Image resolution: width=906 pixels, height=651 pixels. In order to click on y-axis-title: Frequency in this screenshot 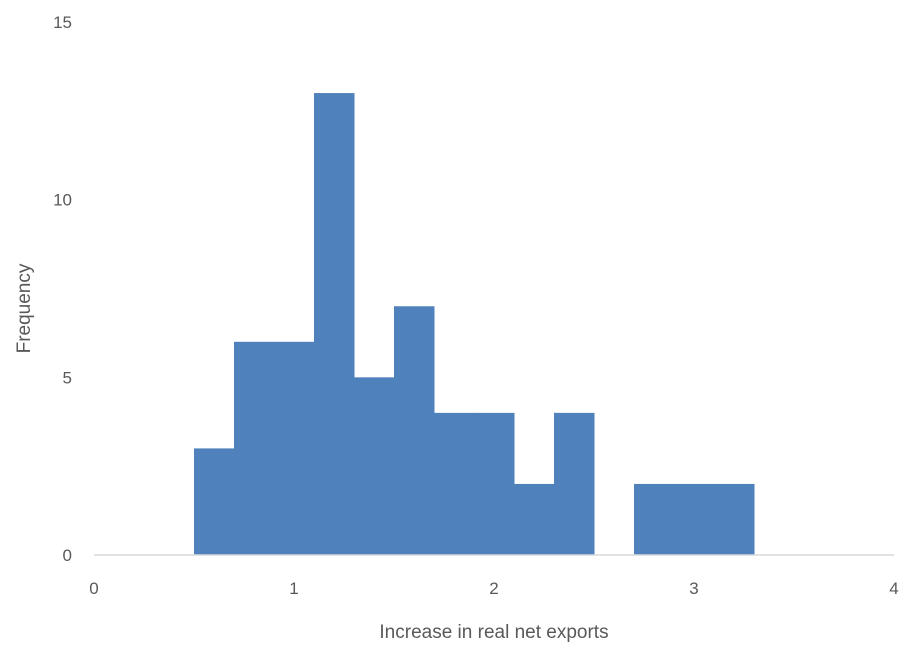, I will do `click(24, 308)`.